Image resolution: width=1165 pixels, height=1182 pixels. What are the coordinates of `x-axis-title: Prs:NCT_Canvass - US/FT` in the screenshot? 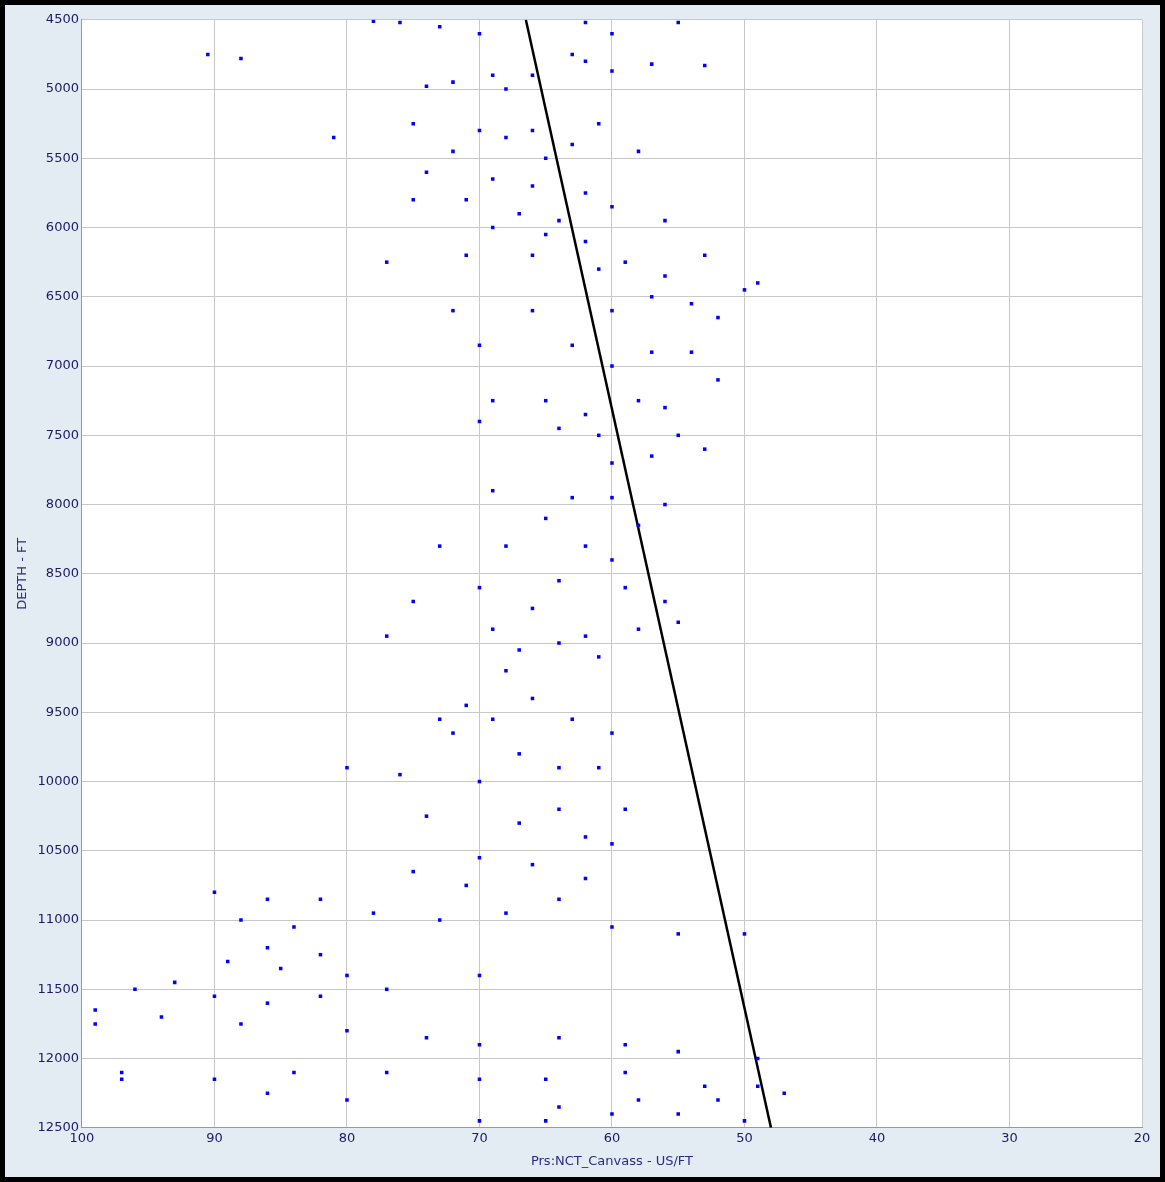 It's located at (612, 1160).